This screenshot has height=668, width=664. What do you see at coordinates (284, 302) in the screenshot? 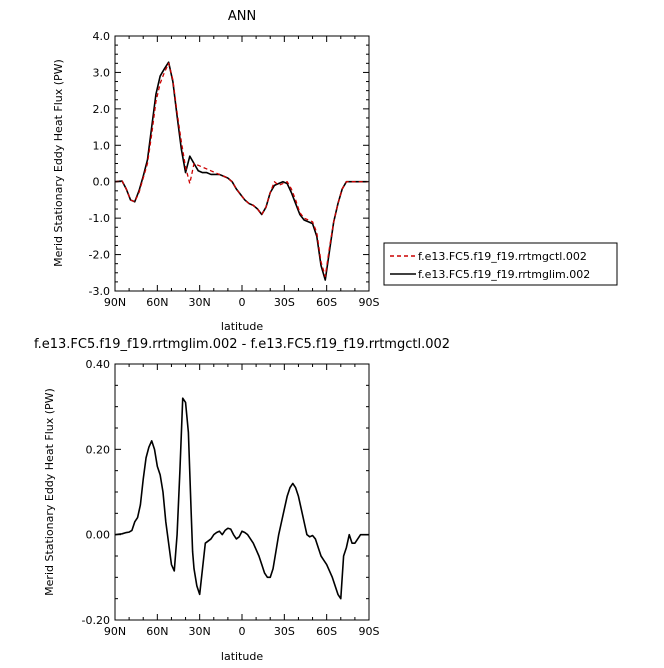
I see `top-x-tick-label: 30S` at bounding box center [284, 302].